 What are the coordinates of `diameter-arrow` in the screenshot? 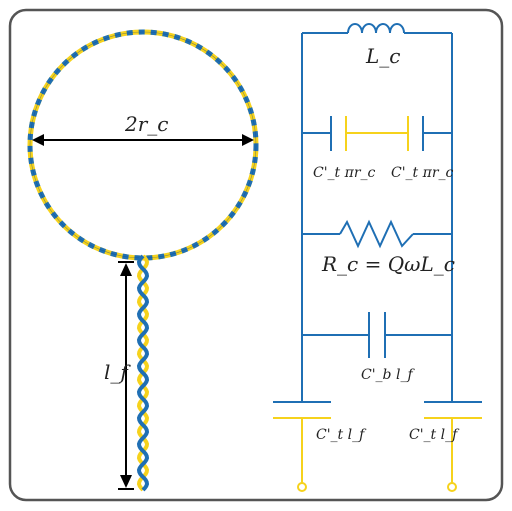 It's located at (143, 140).